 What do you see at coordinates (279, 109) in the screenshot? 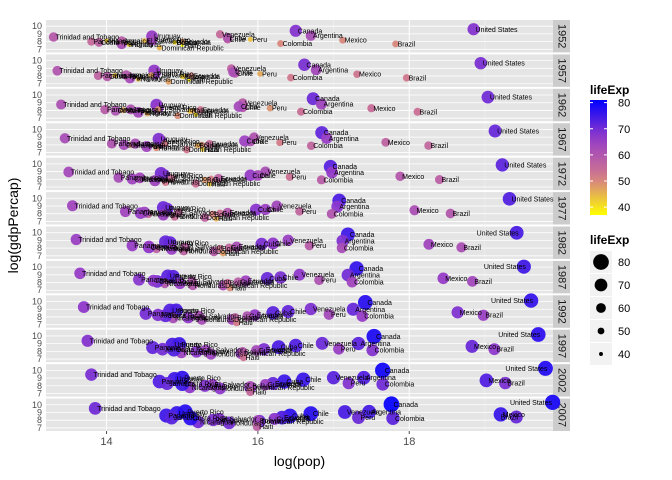
I see `point-label: Peru` at bounding box center [279, 109].